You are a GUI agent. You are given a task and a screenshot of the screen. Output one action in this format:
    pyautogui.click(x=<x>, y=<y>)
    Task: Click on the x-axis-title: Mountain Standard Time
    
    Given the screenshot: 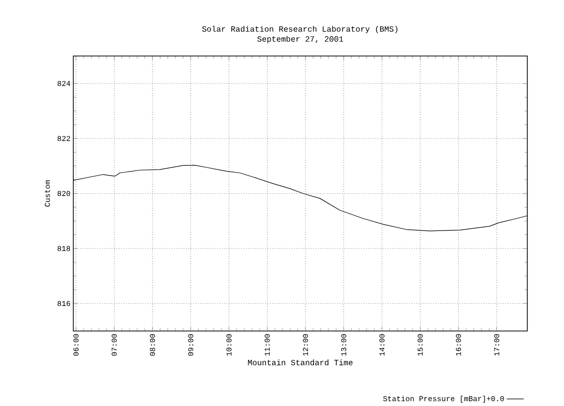 What is the action you would take?
    pyautogui.click(x=300, y=362)
    